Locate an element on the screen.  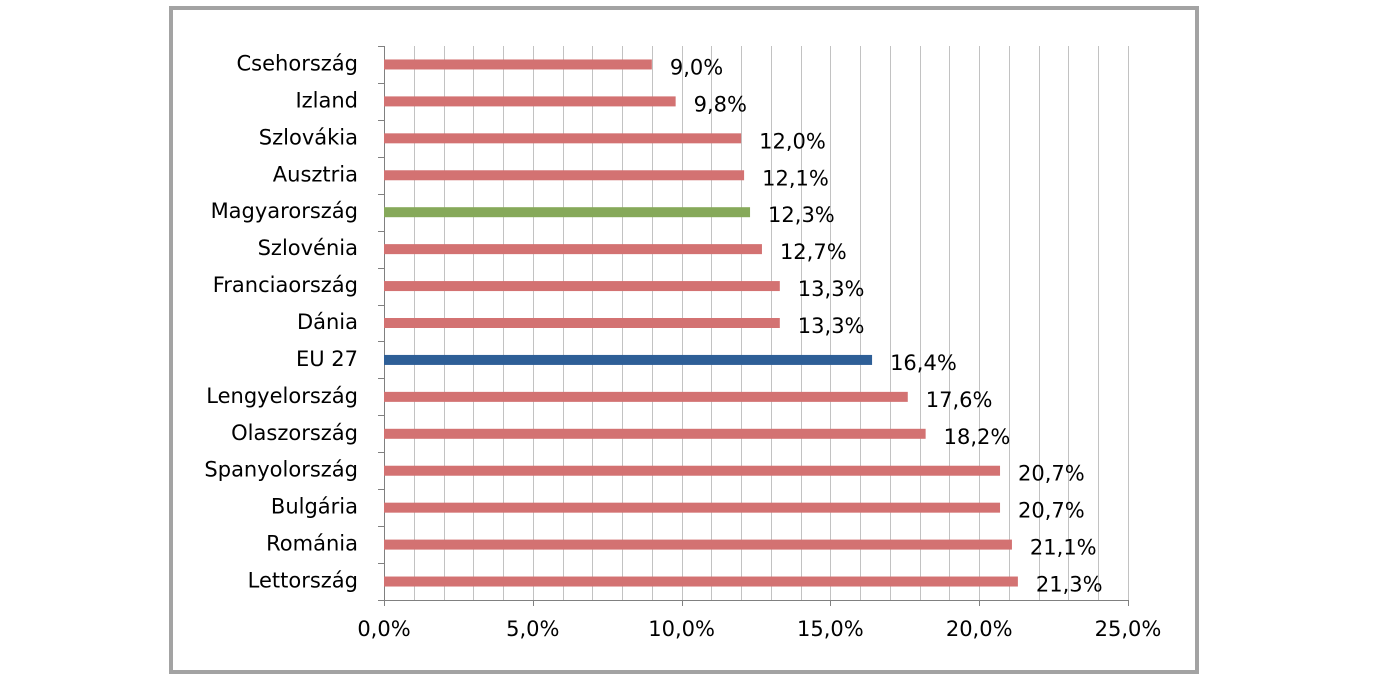
category-label: Szlovénia is located at coordinates (308, 248).